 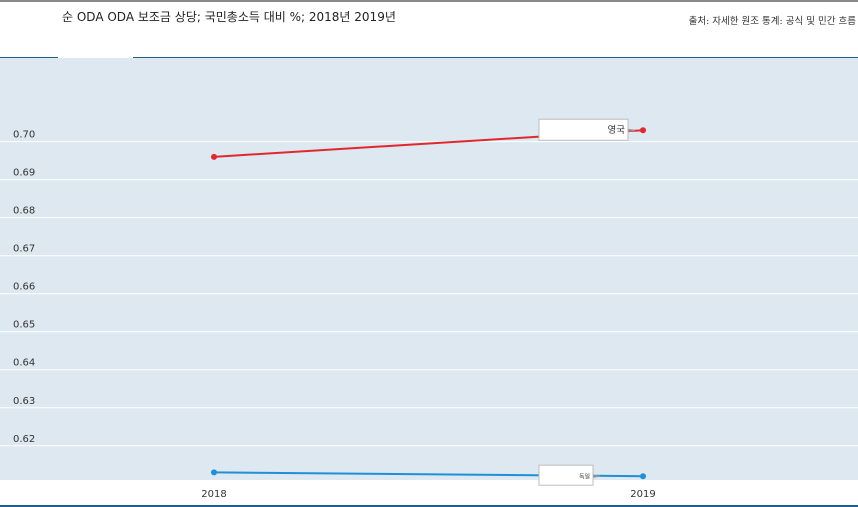 I want to click on y-axis: 0.62 0.63 0.64 0.65 0.66 0.67 0.68 0.69 0.70, so click(x=24, y=287).